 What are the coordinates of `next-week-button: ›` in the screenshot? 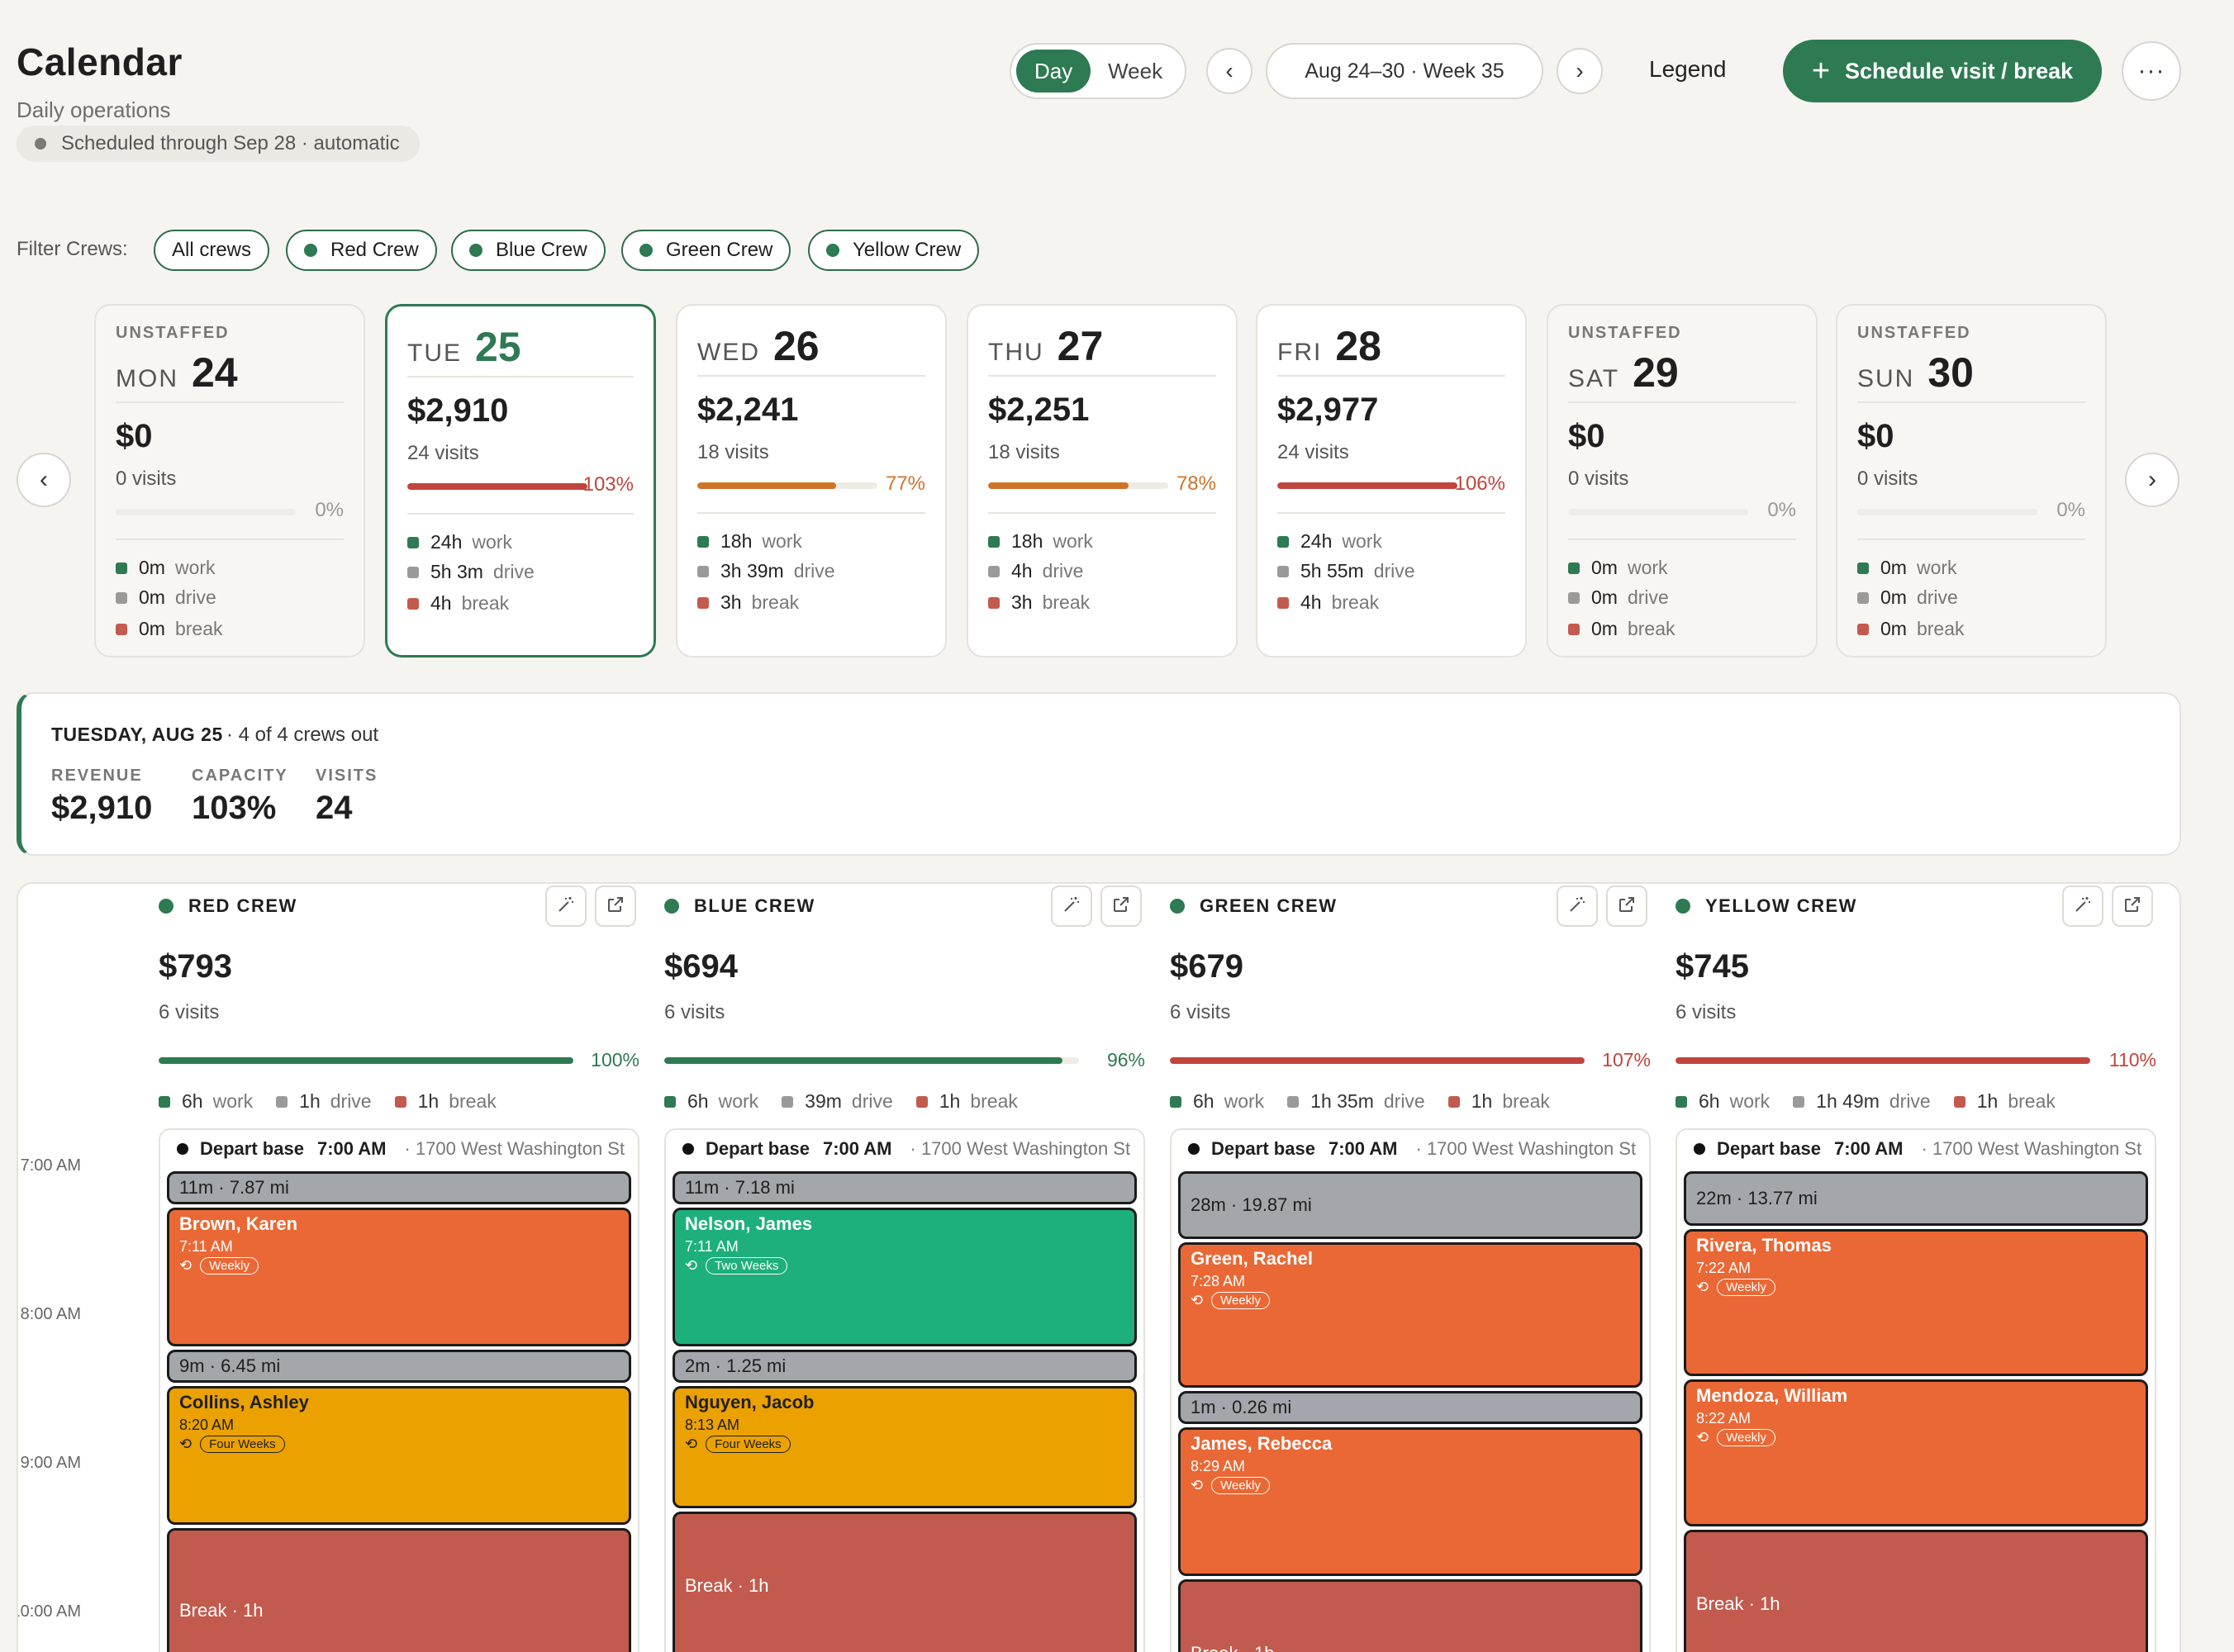 It's located at (1580, 71).